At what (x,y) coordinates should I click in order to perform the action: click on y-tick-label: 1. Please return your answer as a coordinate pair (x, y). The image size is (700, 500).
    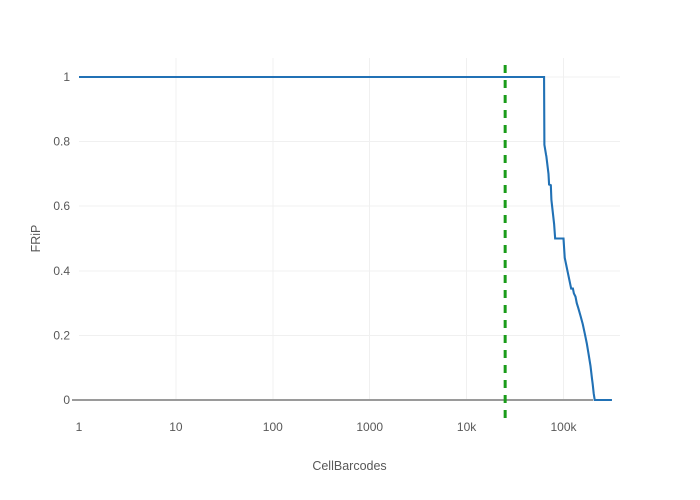
    Looking at the image, I should click on (66, 77).